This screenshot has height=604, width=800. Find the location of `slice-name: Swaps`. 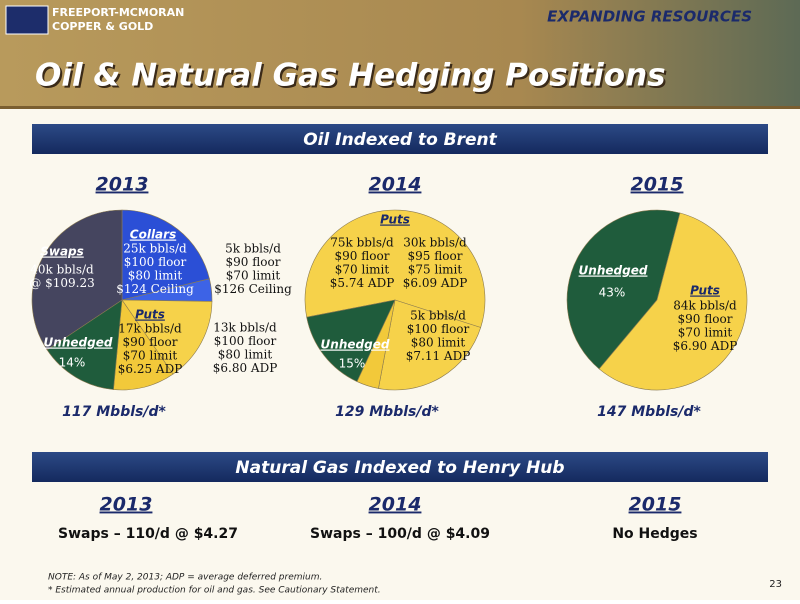

slice-name: Swaps is located at coordinates (62, 252).